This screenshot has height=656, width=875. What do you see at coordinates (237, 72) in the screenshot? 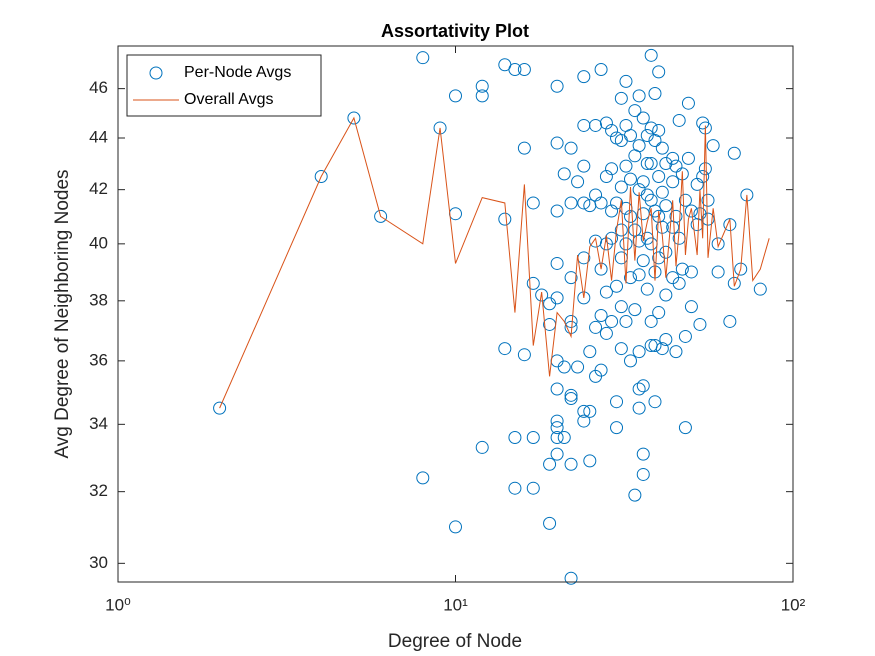
I see `legend-label: Per-Node Avgs` at bounding box center [237, 72].